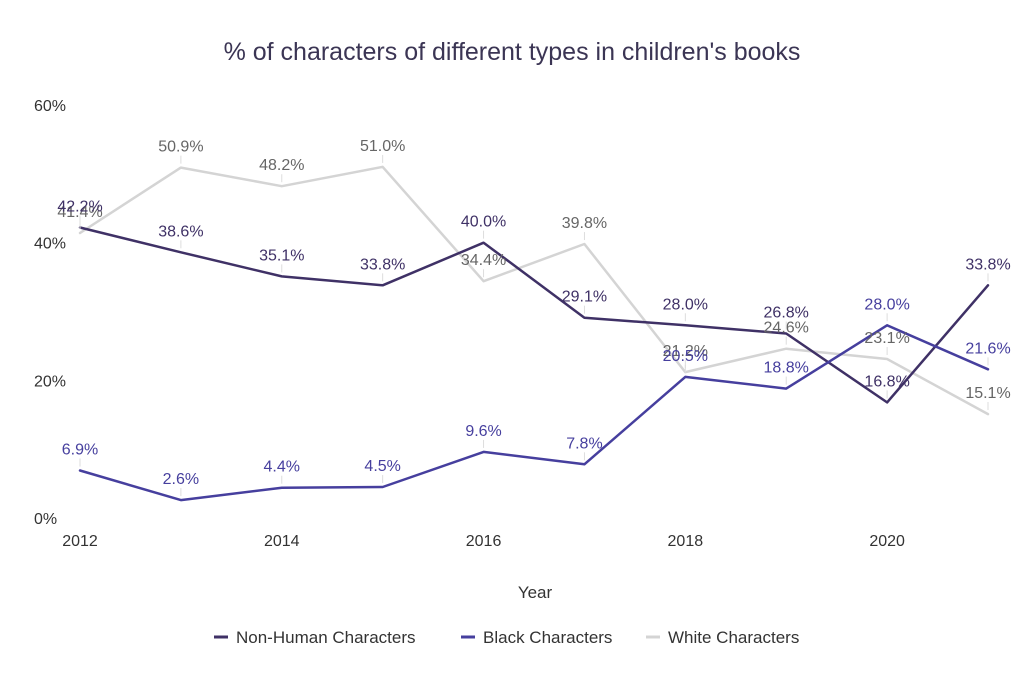 The width and height of the screenshot is (1024, 683). I want to click on data-label: 40.0%, so click(483, 222).